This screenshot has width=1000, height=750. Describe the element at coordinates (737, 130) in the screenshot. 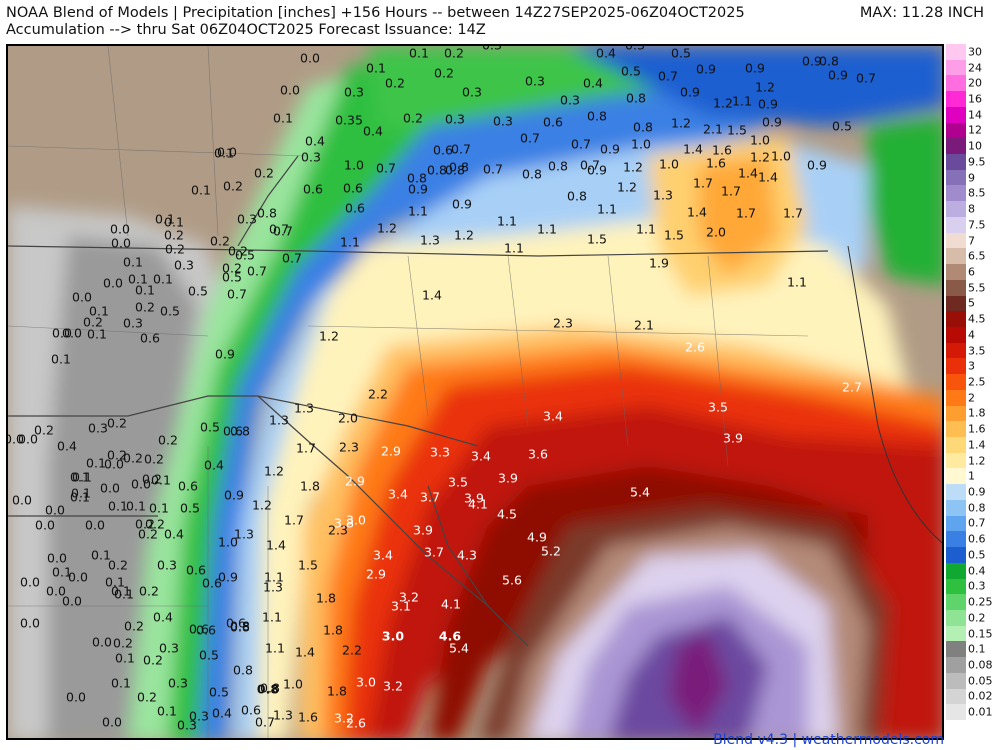

I see `precip-value-label: 1.5` at that location.